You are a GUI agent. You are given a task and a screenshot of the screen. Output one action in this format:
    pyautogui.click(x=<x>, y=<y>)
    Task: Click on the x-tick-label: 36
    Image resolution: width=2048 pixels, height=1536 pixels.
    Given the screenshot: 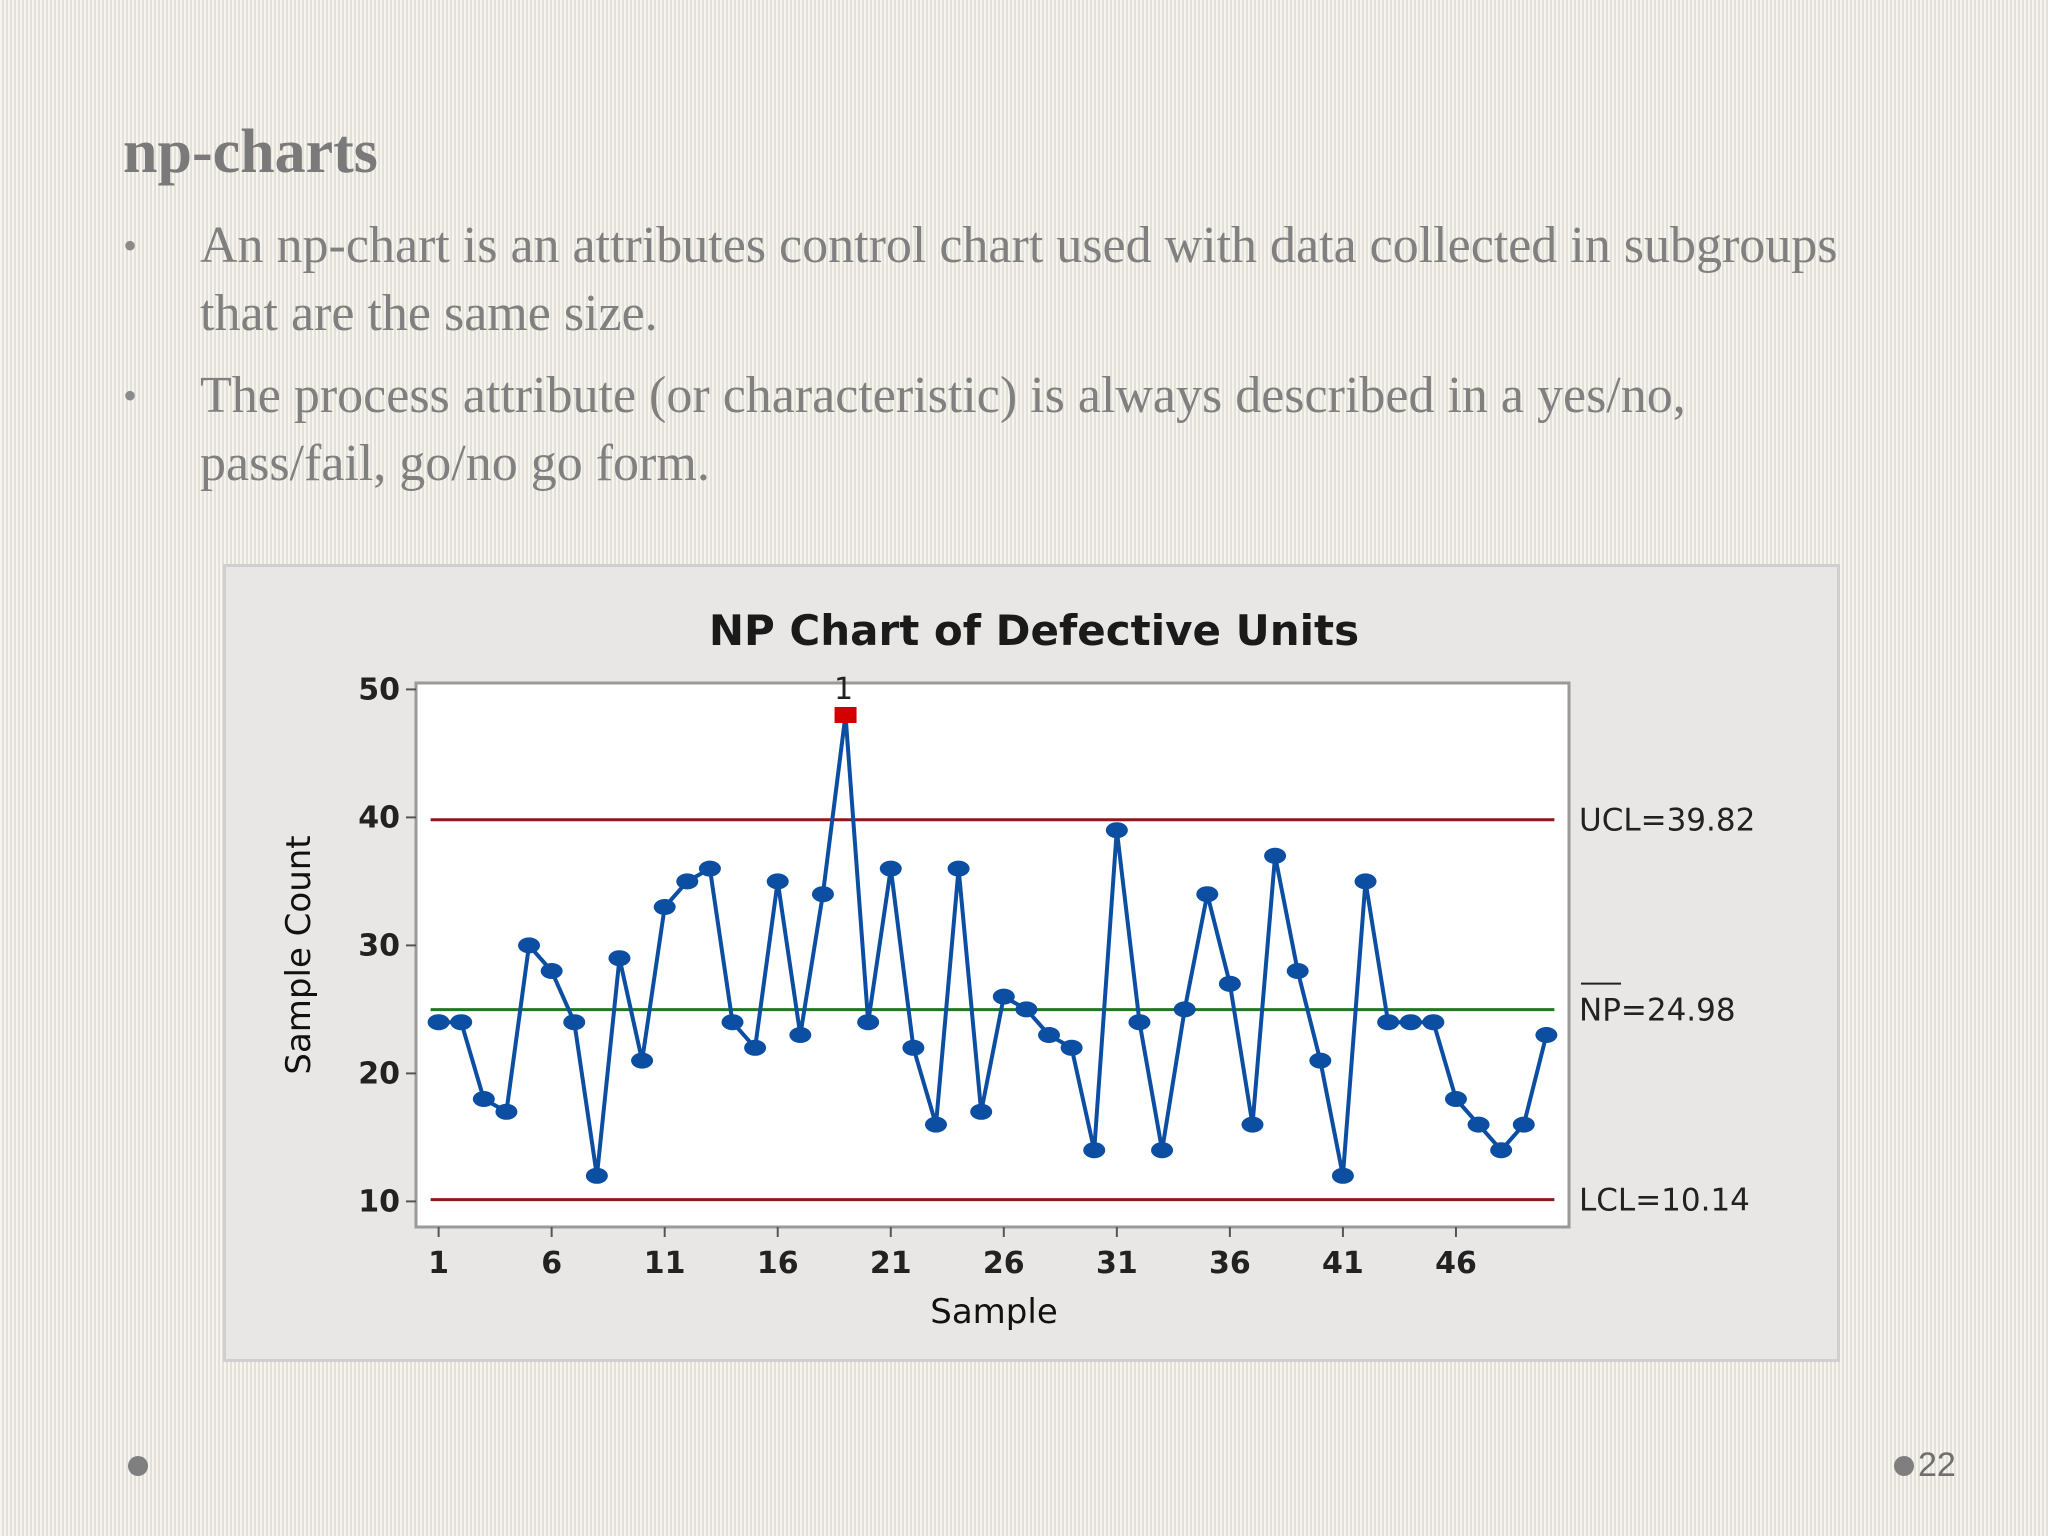 What is the action you would take?
    pyautogui.click(x=1230, y=1263)
    